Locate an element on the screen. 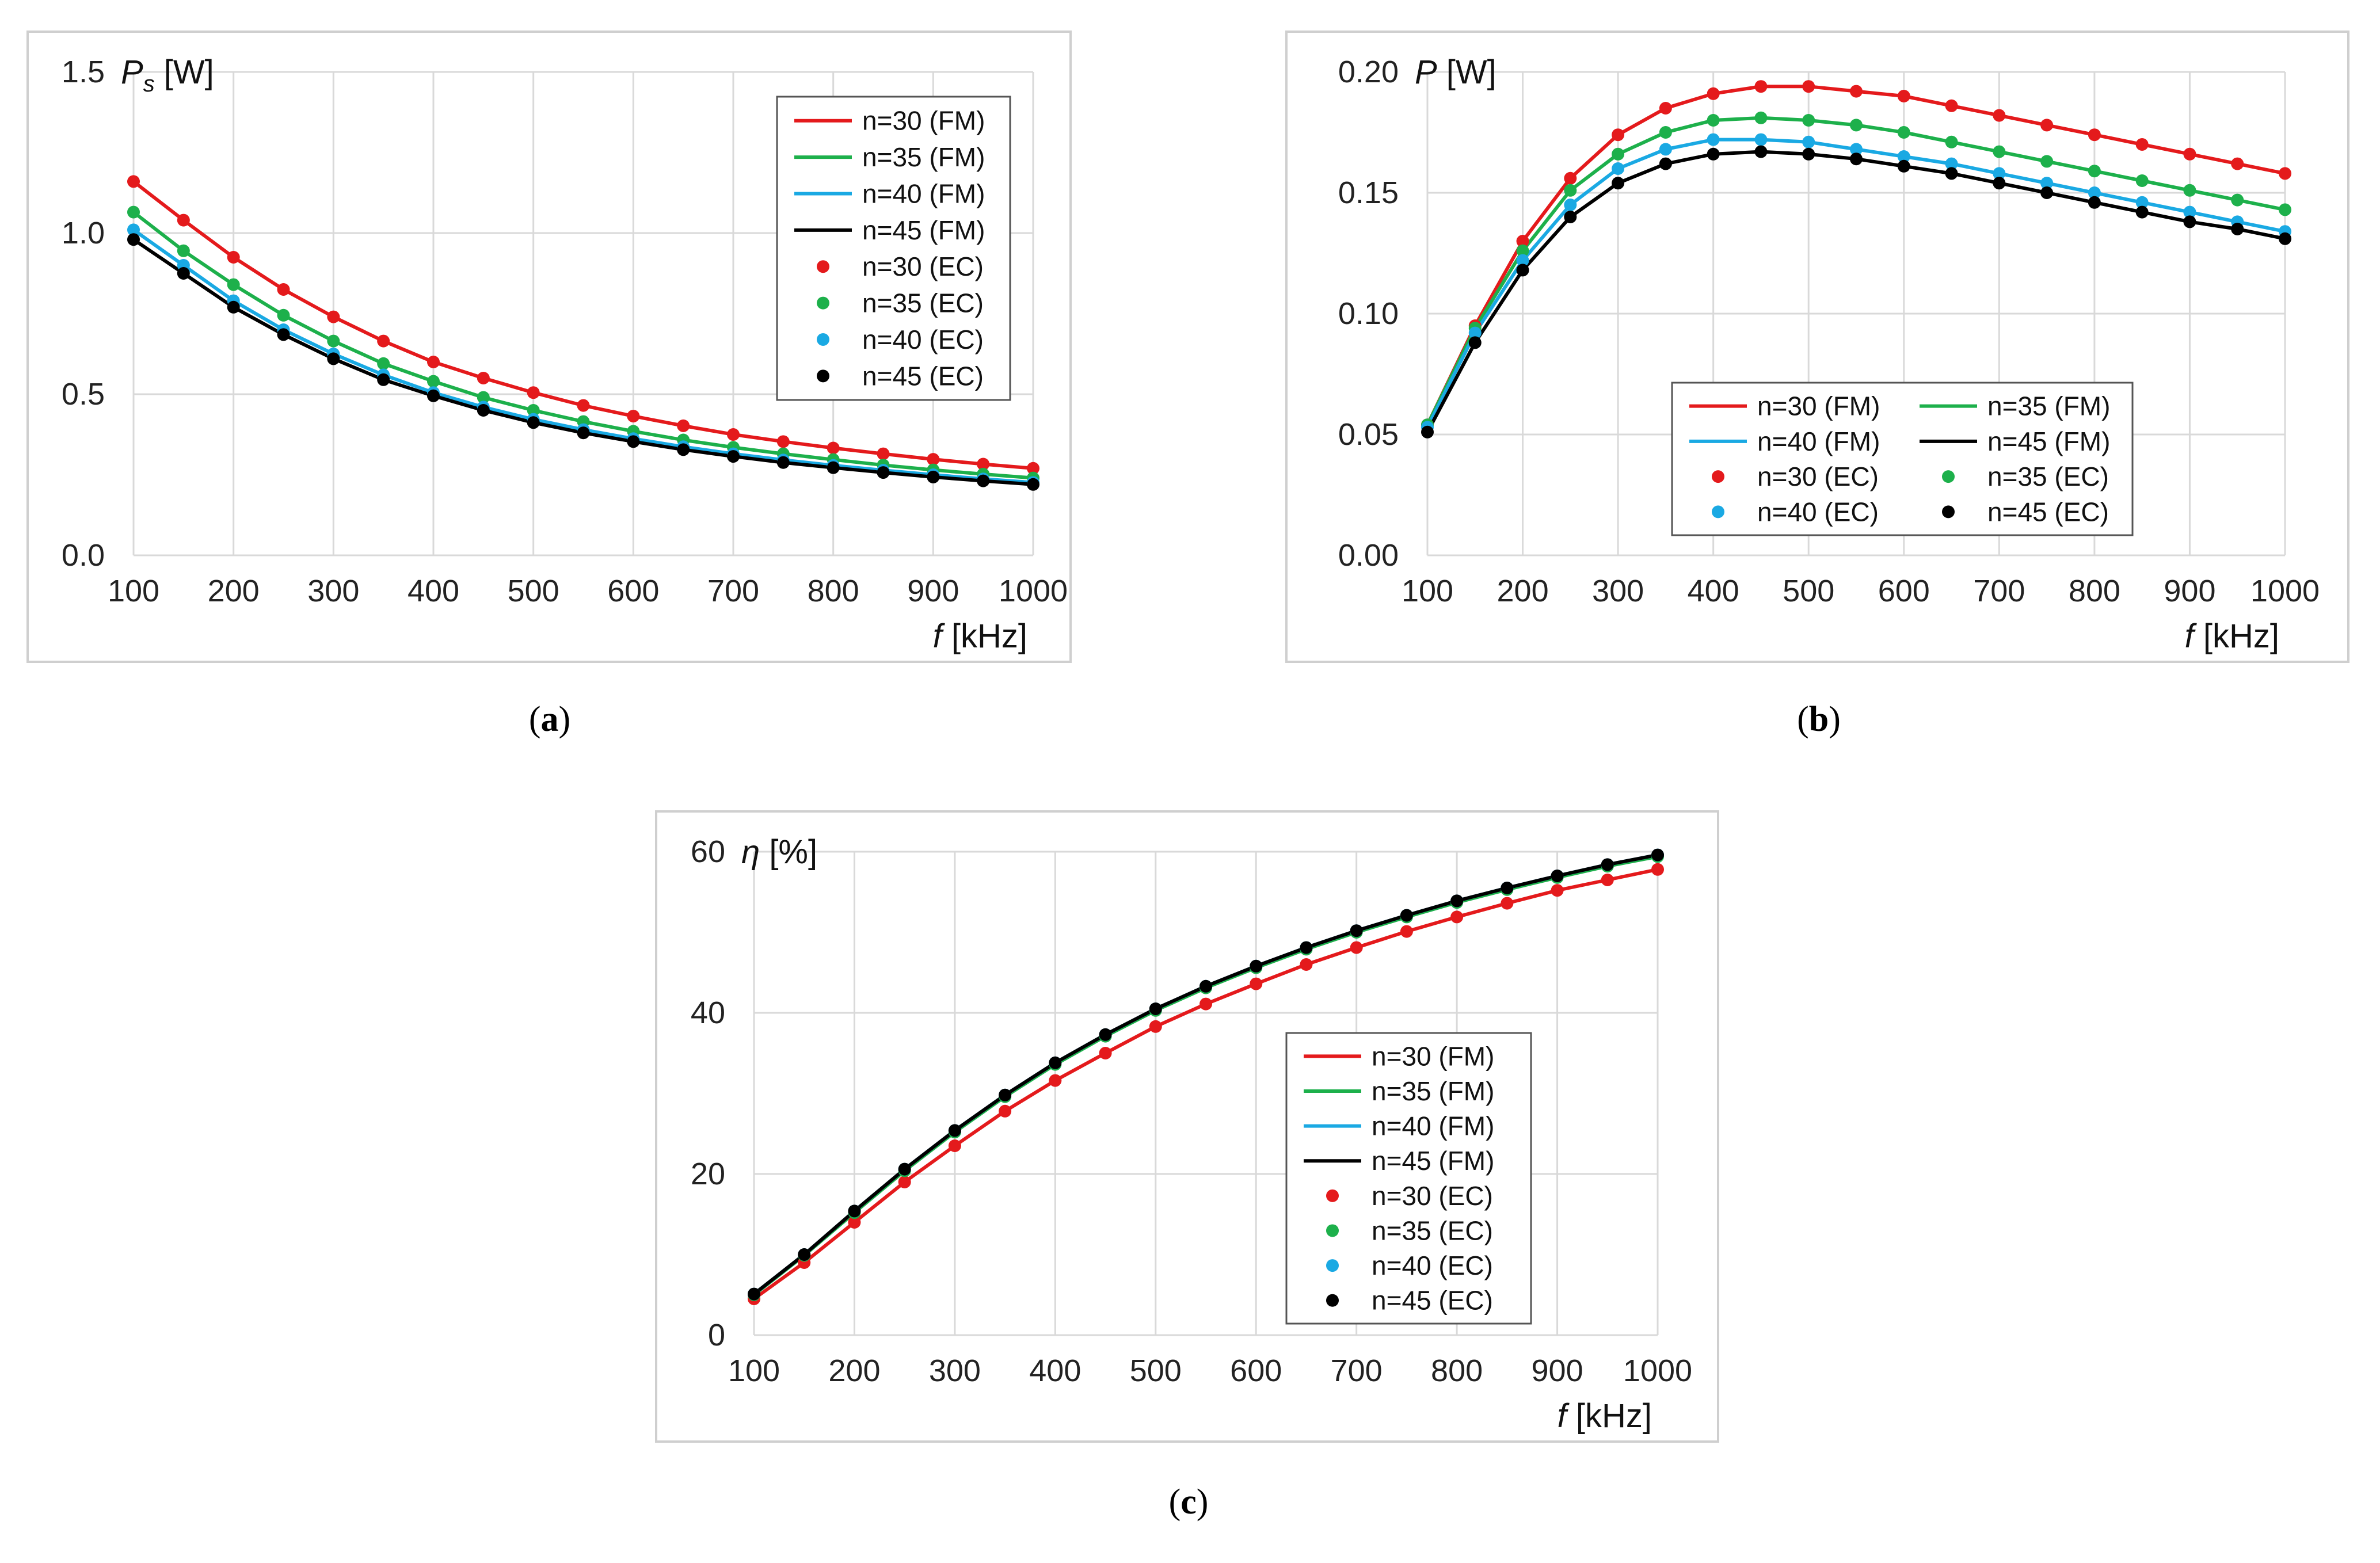 The height and width of the screenshot is (1563, 2380). x-tick-label: 800 is located at coordinates (2094, 591).